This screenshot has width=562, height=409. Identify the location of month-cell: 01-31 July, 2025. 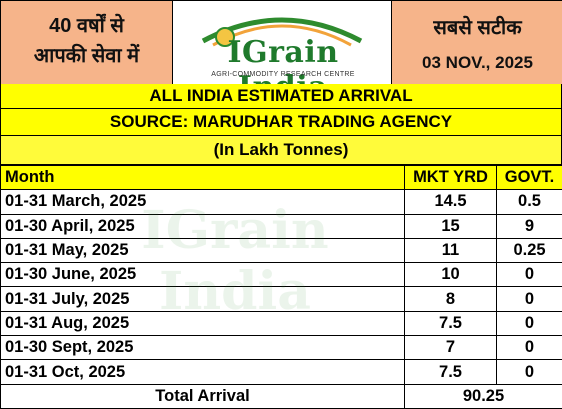
(202, 299).